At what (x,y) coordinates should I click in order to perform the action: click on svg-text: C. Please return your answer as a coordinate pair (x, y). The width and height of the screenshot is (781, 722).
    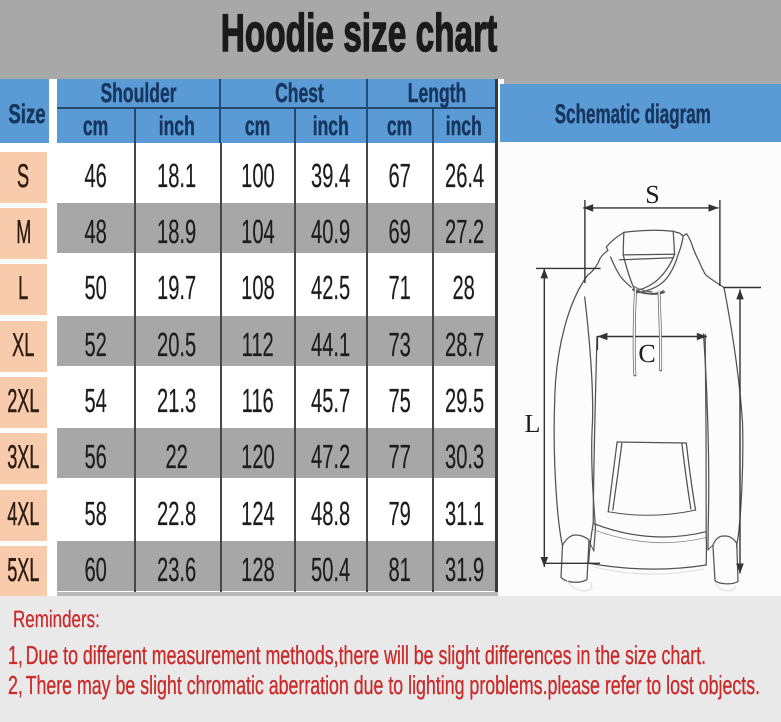
    Looking at the image, I should click on (646, 353).